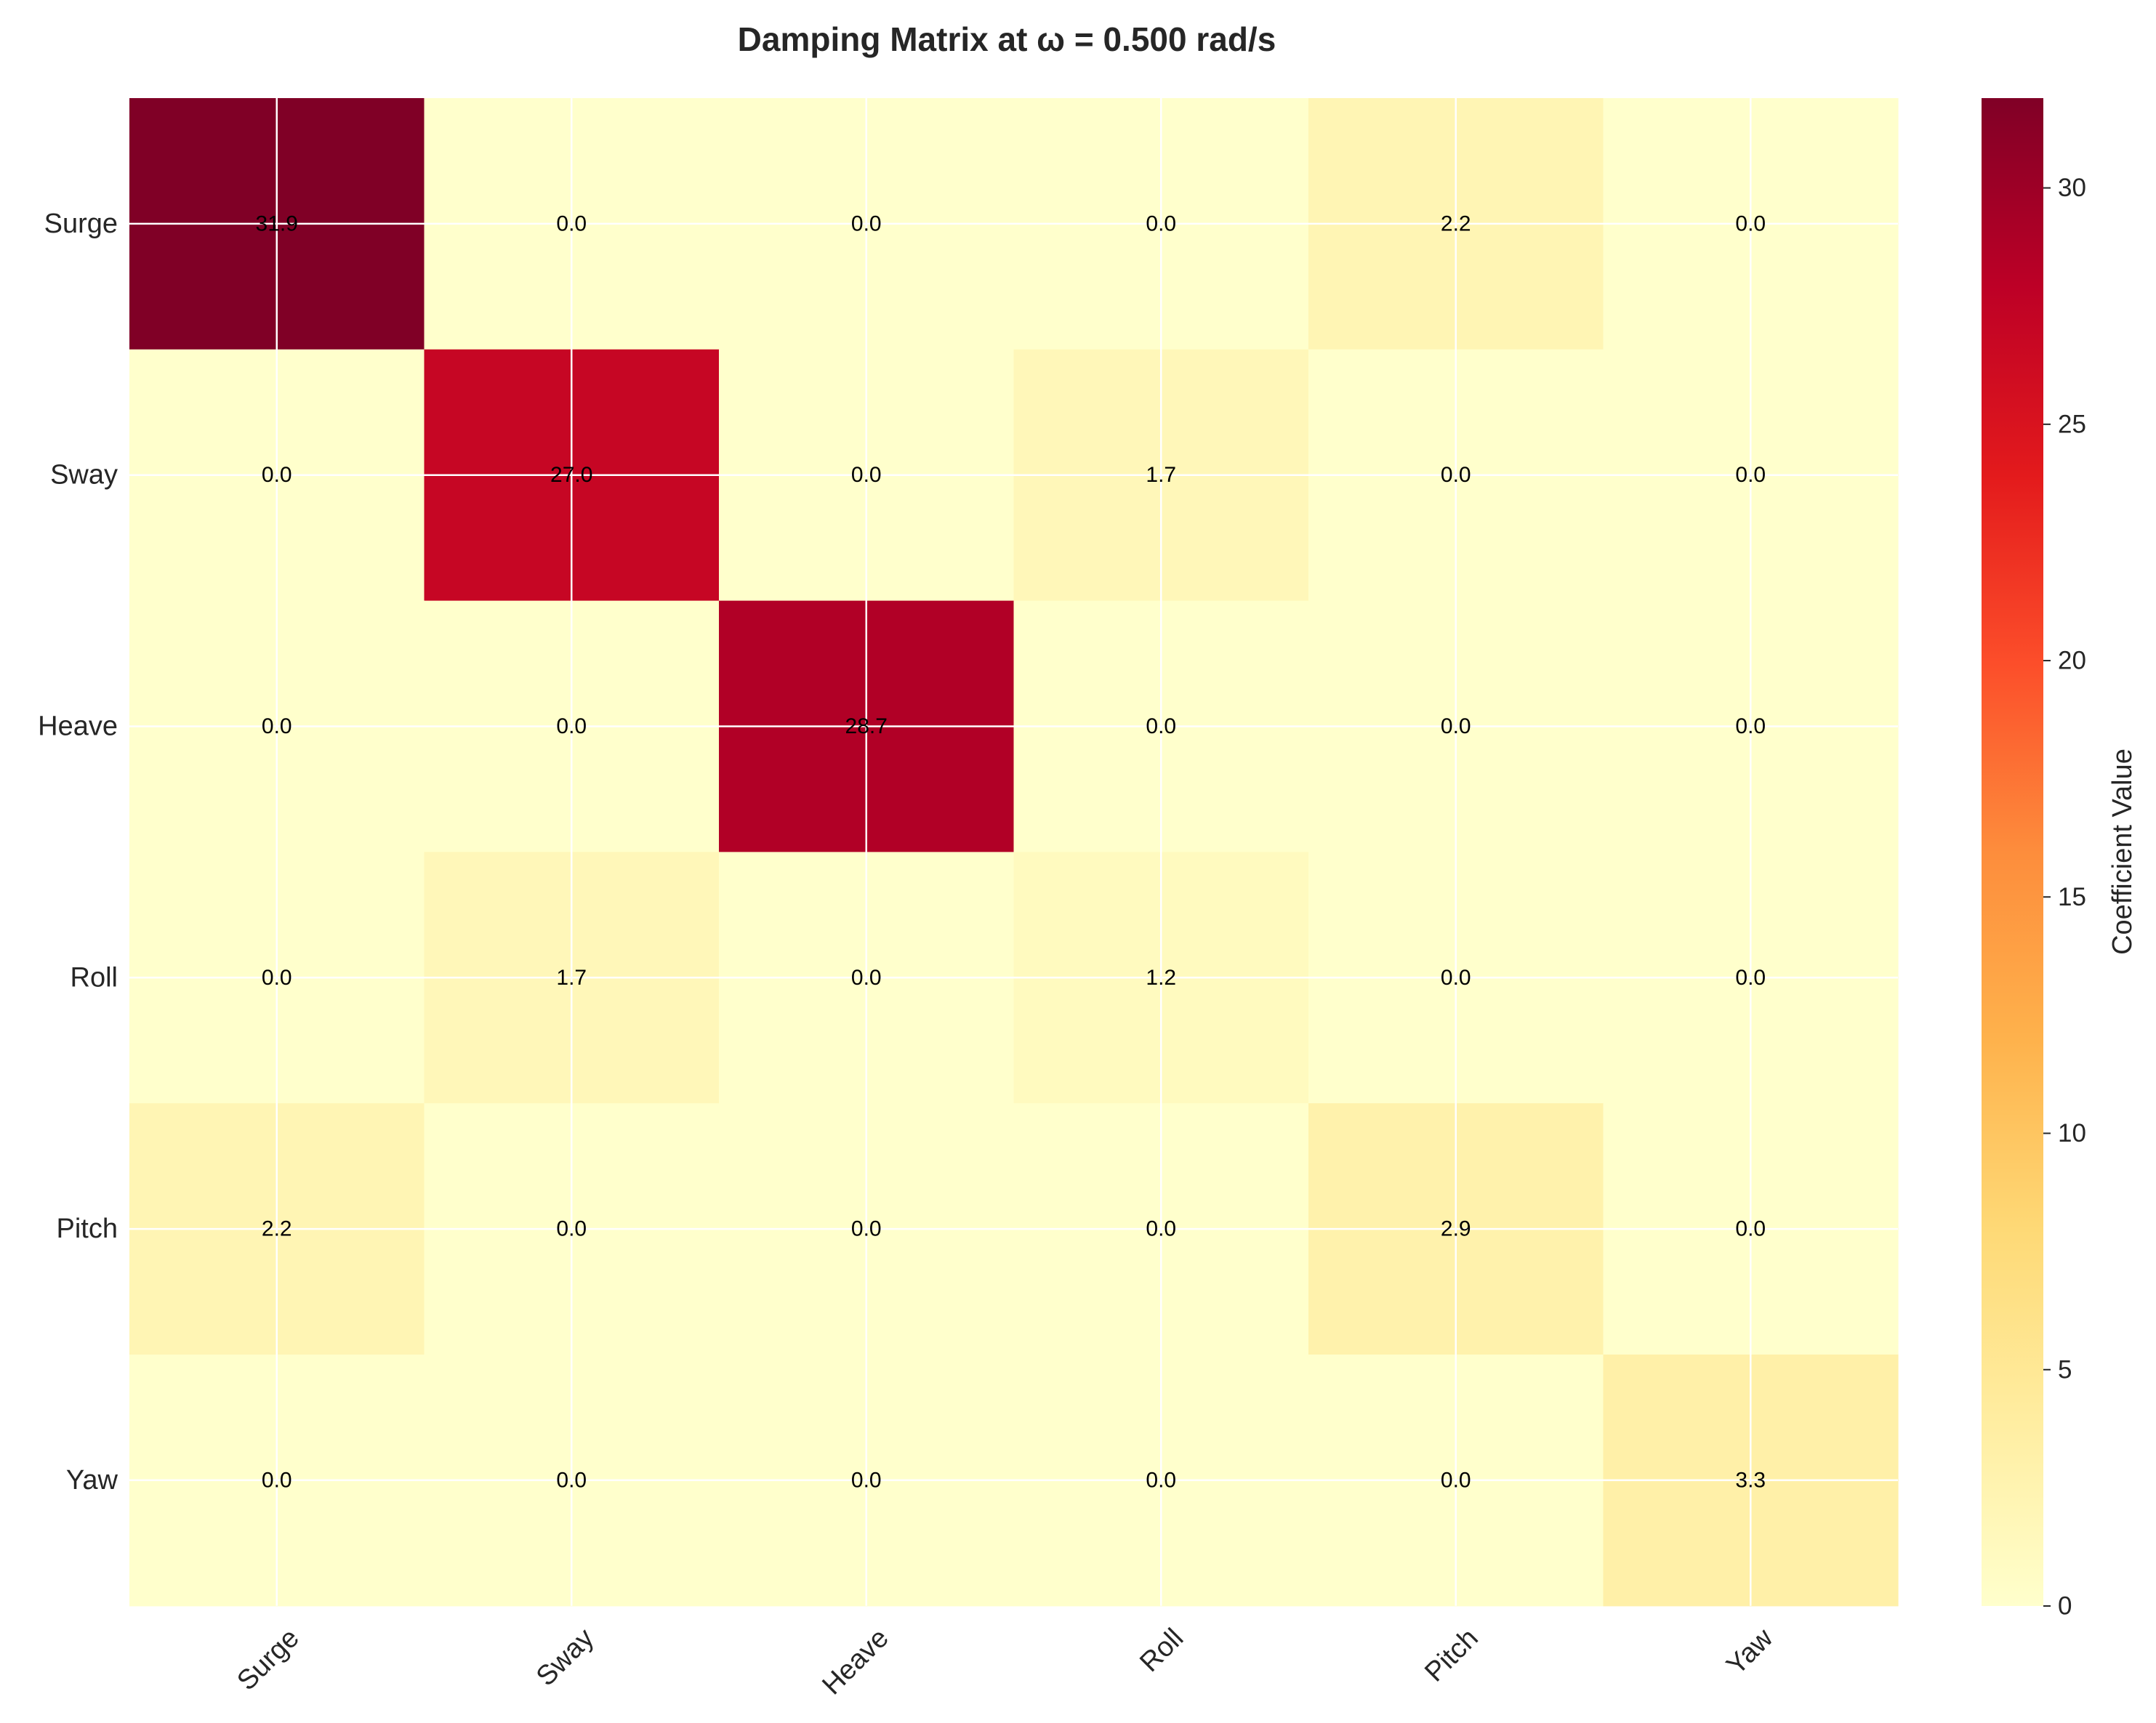  What do you see at coordinates (2122, 851) in the screenshot?
I see `colorbar-label: Coefficient Value` at bounding box center [2122, 851].